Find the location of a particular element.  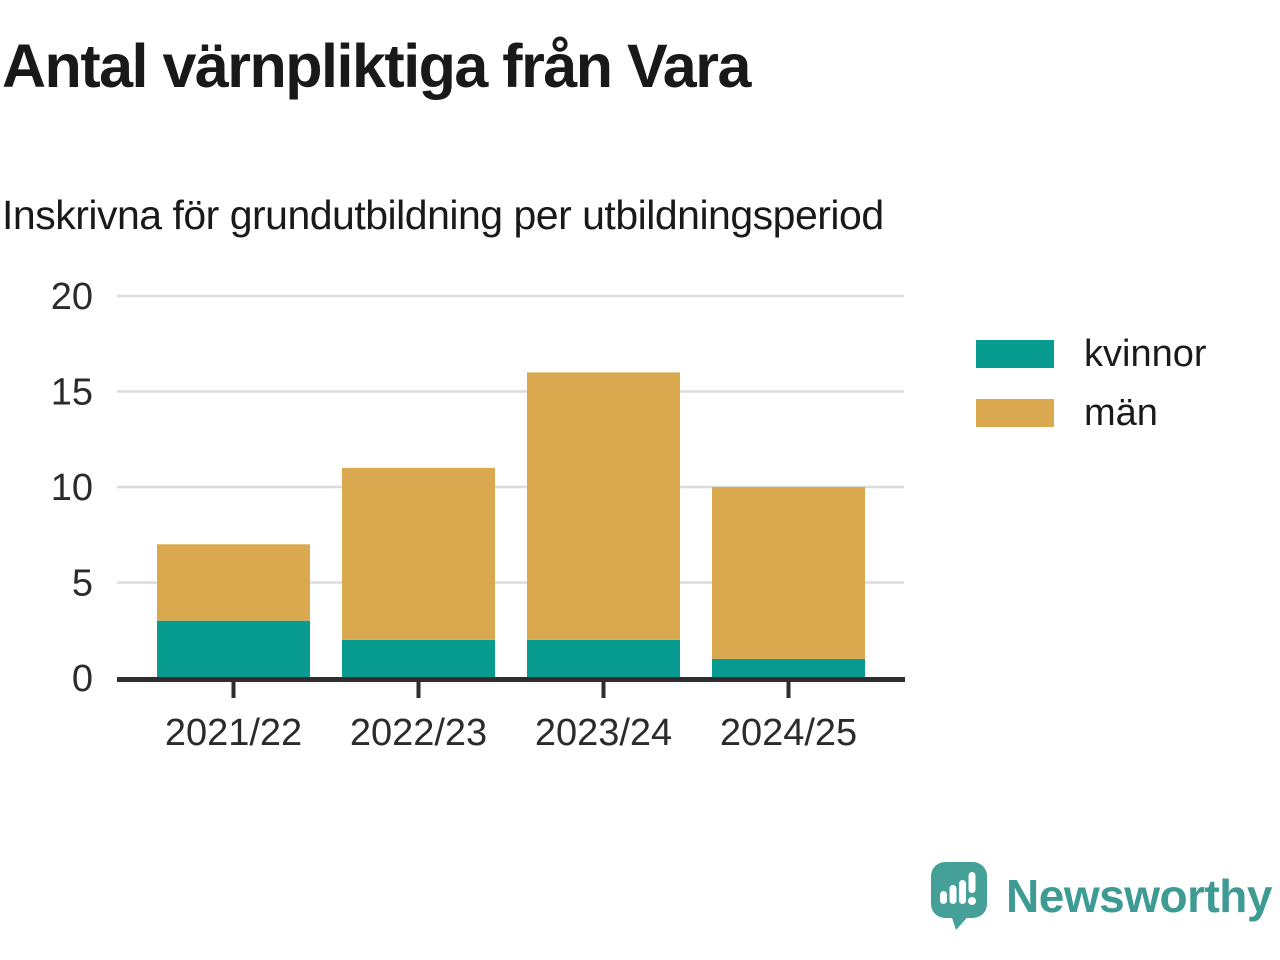

x-axis-tick-label: 2024/25 is located at coordinates (788, 733).